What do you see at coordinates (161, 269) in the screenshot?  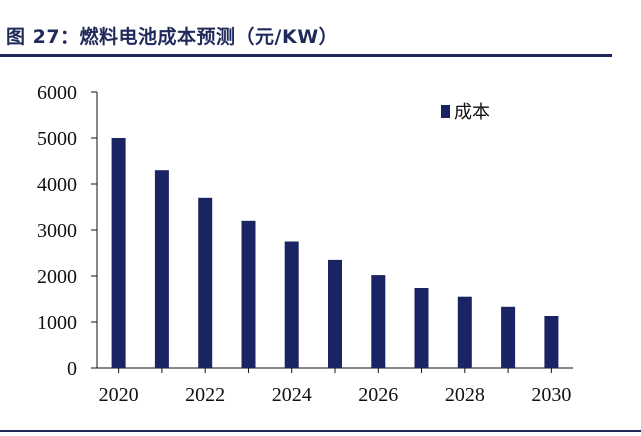 I see `bar-2021` at bounding box center [161, 269].